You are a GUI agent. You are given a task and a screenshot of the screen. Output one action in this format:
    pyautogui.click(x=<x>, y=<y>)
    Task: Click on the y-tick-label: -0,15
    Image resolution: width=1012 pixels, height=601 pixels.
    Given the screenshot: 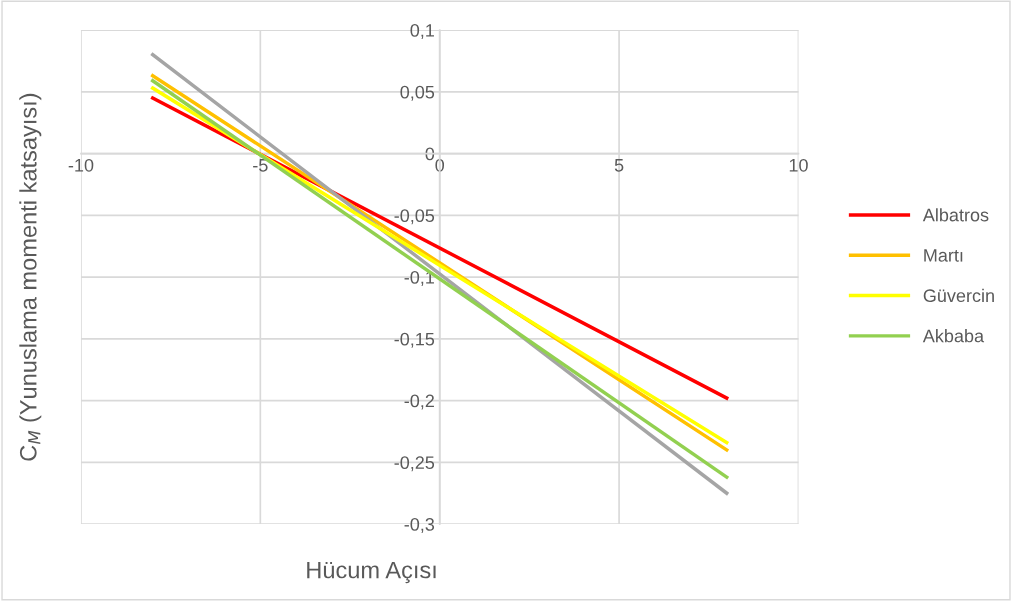 What is the action you would take?
    pyautogui.click(x=414, y=340)
    